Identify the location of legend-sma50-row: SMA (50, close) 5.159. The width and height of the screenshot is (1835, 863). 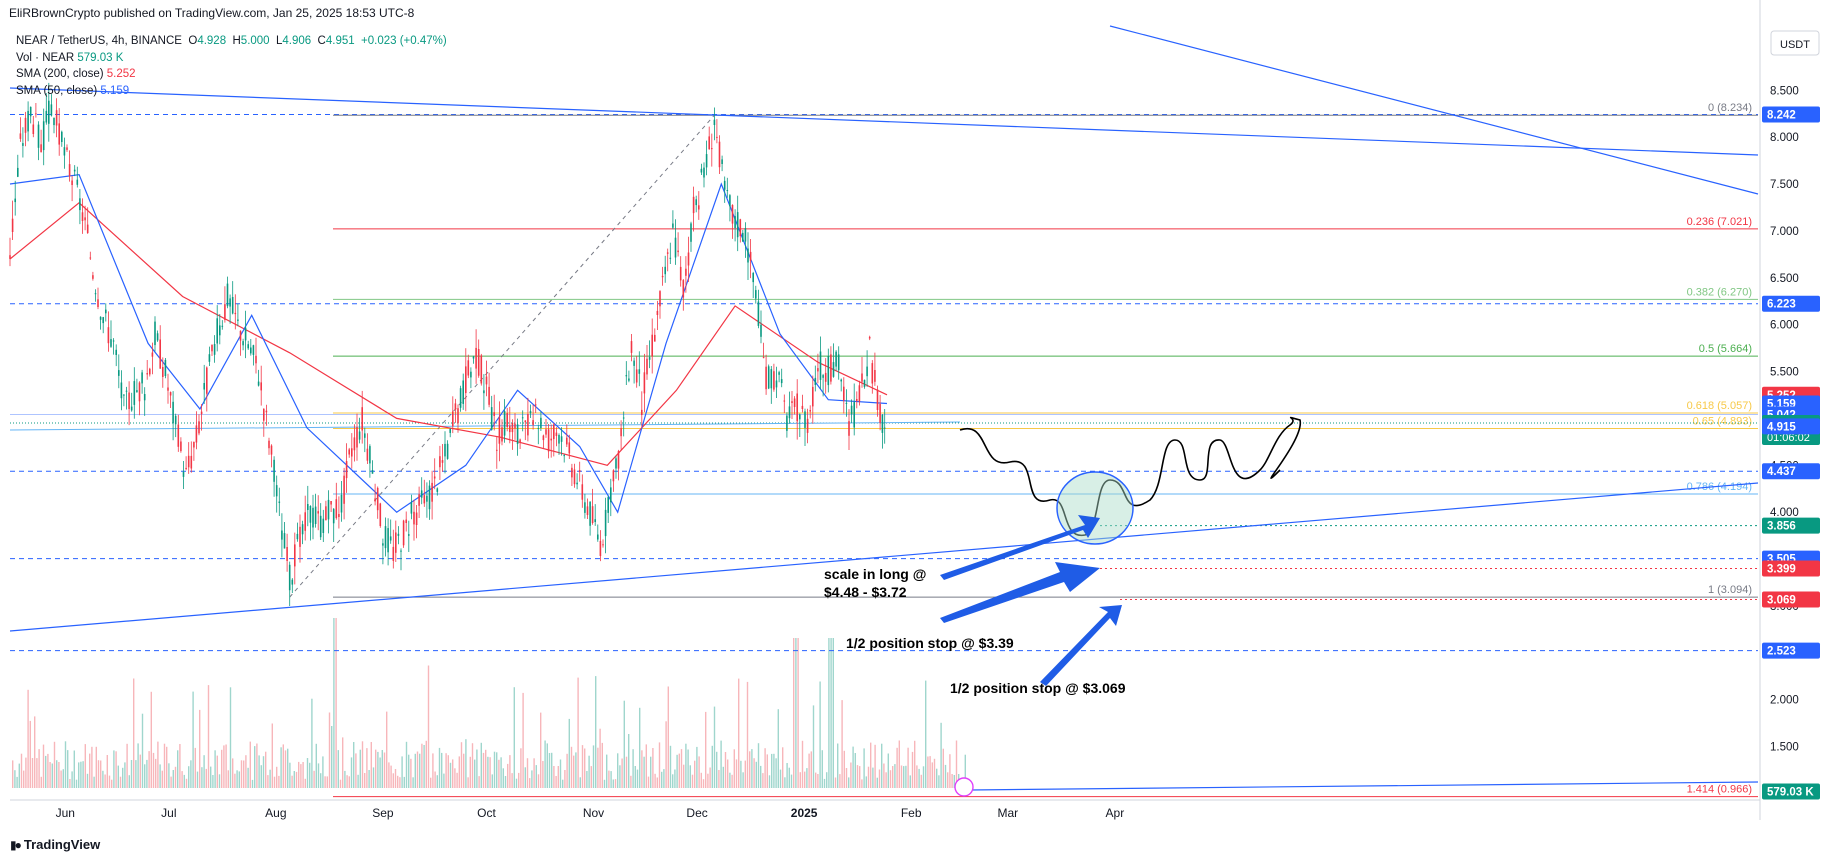
(231, 91).